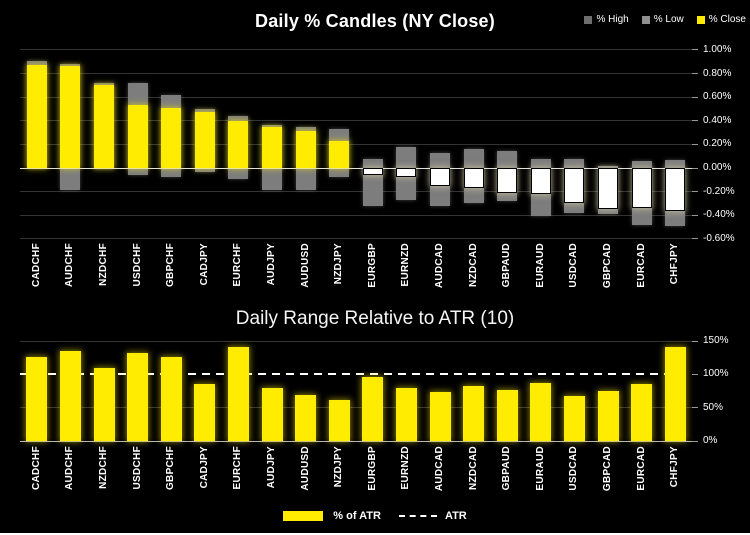  I want to click on atr-dashed-line-swatch-icon, so click(417, 516).